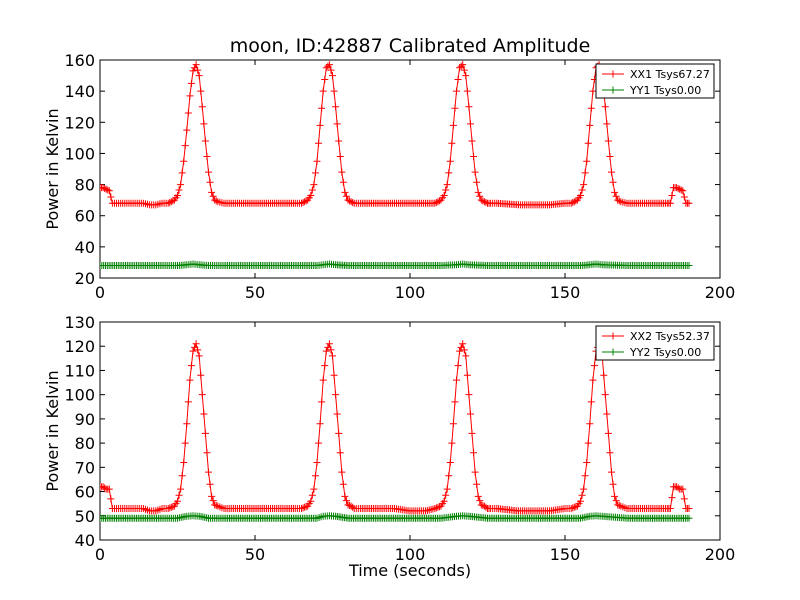  What do you see at coordinates (409, 570) in the screenshot?
I see `x-axis-label: Time (seconds)` at bounding box center [409, 570].